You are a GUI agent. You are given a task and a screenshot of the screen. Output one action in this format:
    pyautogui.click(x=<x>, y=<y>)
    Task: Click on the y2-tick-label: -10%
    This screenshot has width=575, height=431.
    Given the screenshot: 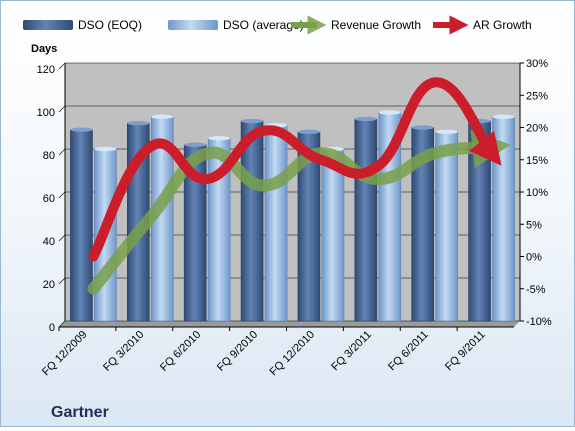 What is the action you would take?
    pyautogui.click(x=539, y=322)
    